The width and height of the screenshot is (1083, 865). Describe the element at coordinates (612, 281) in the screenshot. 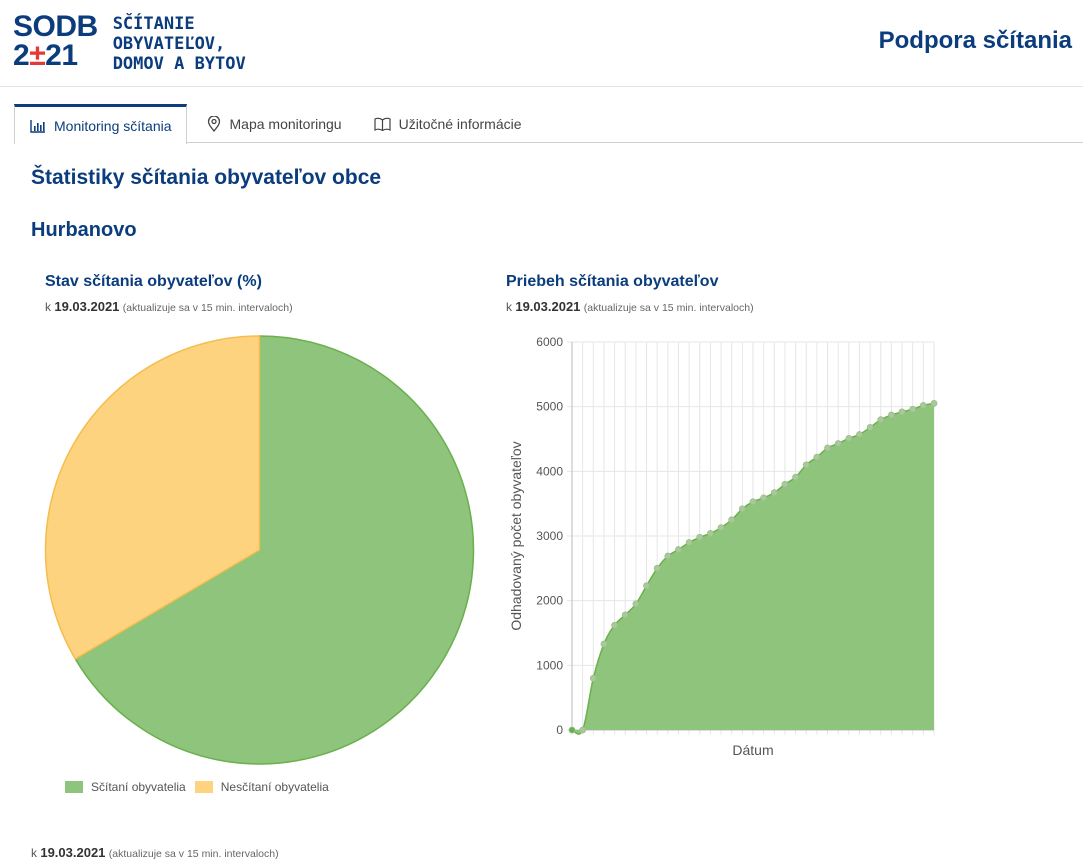

I see `line-chart-title: Priebeh sčítania obyvateľov` at that location.